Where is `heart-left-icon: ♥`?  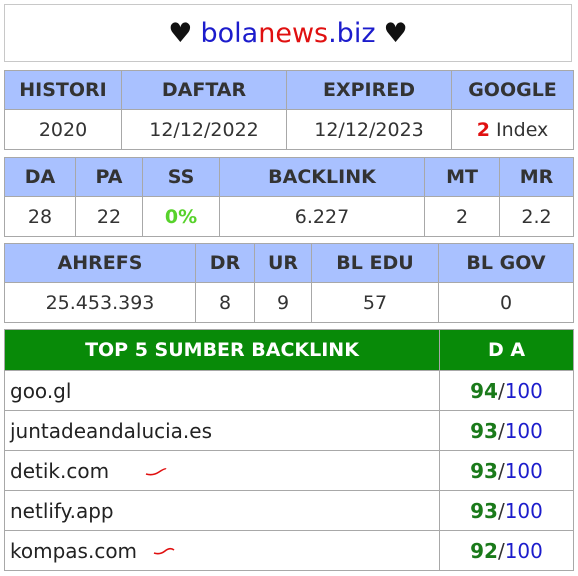
heart-left-icon: ♥ is located at coordinates (180, 33).